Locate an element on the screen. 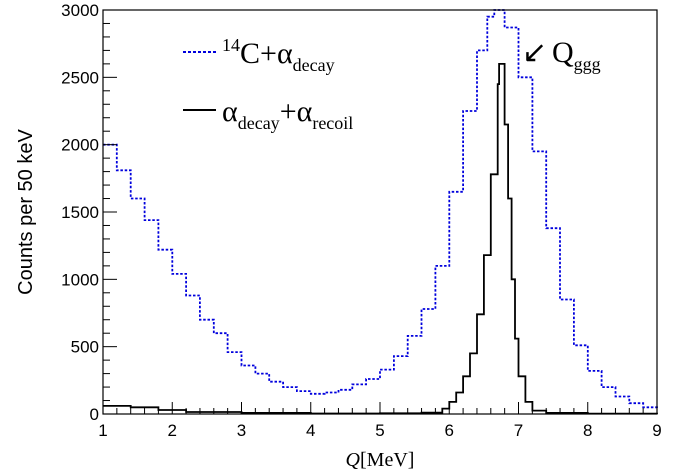 The width and height of the screenshot is (681, 476). legend-greek-2: α is located at coordinates (305, 111).